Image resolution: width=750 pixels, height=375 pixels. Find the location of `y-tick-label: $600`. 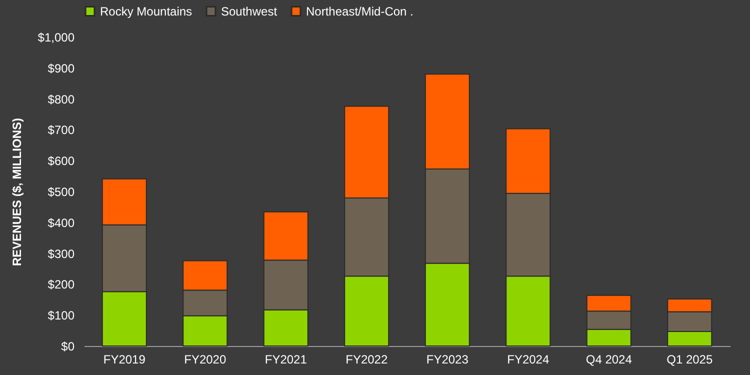

y-tick-label: $600 is located at coordinates (61, 161).